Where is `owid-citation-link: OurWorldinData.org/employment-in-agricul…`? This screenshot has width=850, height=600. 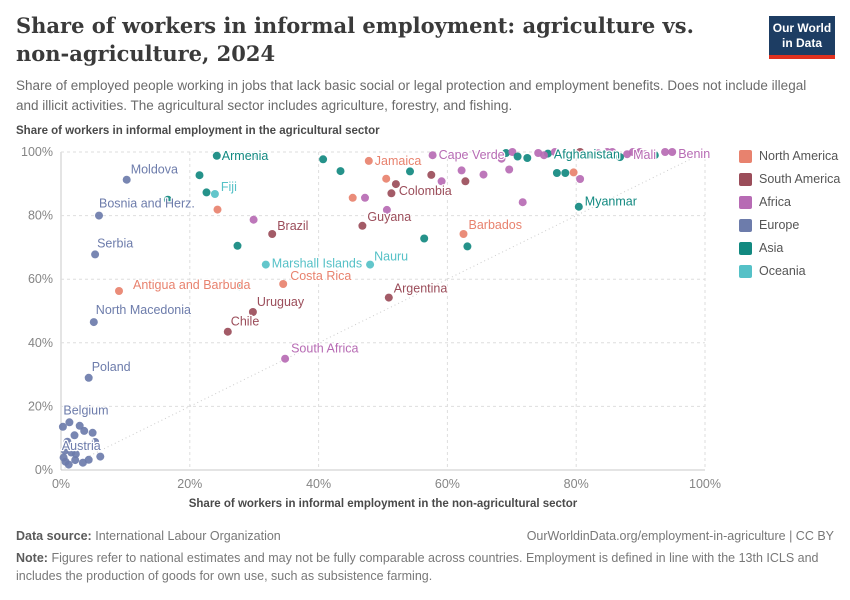 owid-citation-link: OurWorldinData.org/employment-in-agricul… is located at coordinates (680, 536).